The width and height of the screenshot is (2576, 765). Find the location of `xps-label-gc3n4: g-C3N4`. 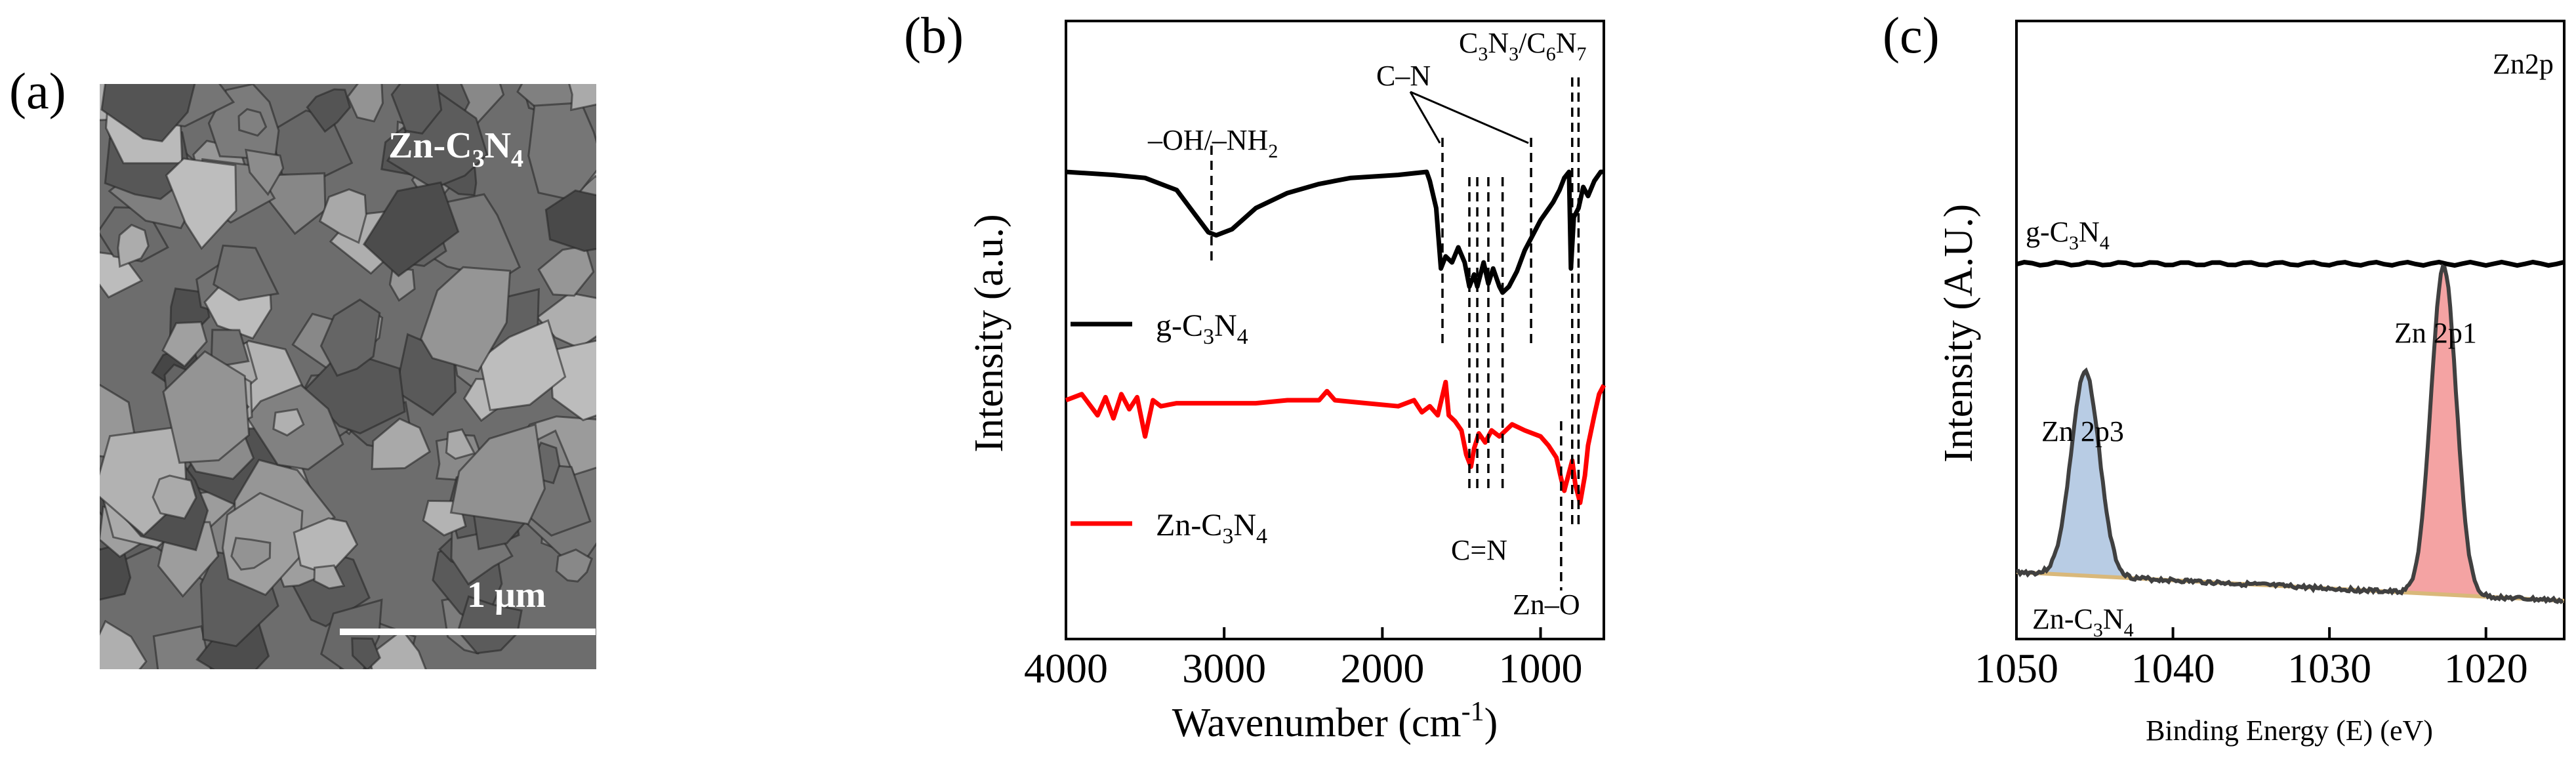

xps-label-gc3n4: g-C3N4 is located at coordinates (2068, 235).